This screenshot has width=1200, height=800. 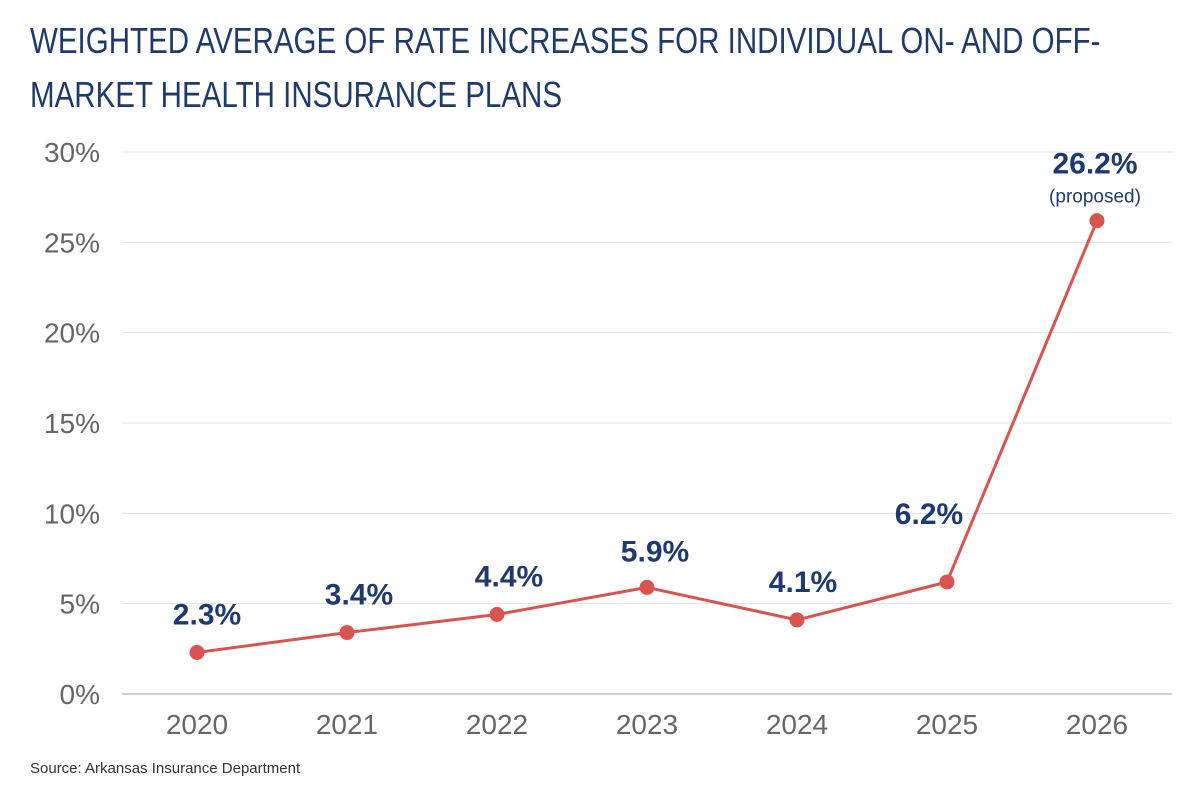 I want to click on x-tick-label: 2025, so click(x=947, y=724).